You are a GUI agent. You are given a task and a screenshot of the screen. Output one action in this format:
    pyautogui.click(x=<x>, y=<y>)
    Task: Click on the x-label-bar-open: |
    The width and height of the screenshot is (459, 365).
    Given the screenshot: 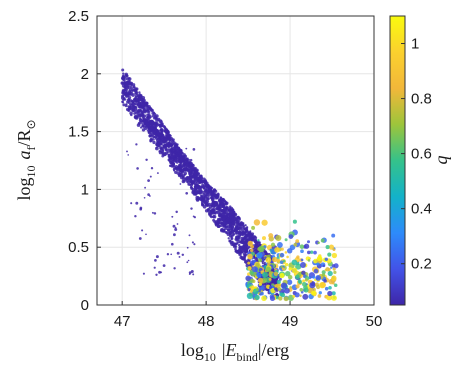 What is the action you would take?
    pyautogui.click(x=224, y=350)
    